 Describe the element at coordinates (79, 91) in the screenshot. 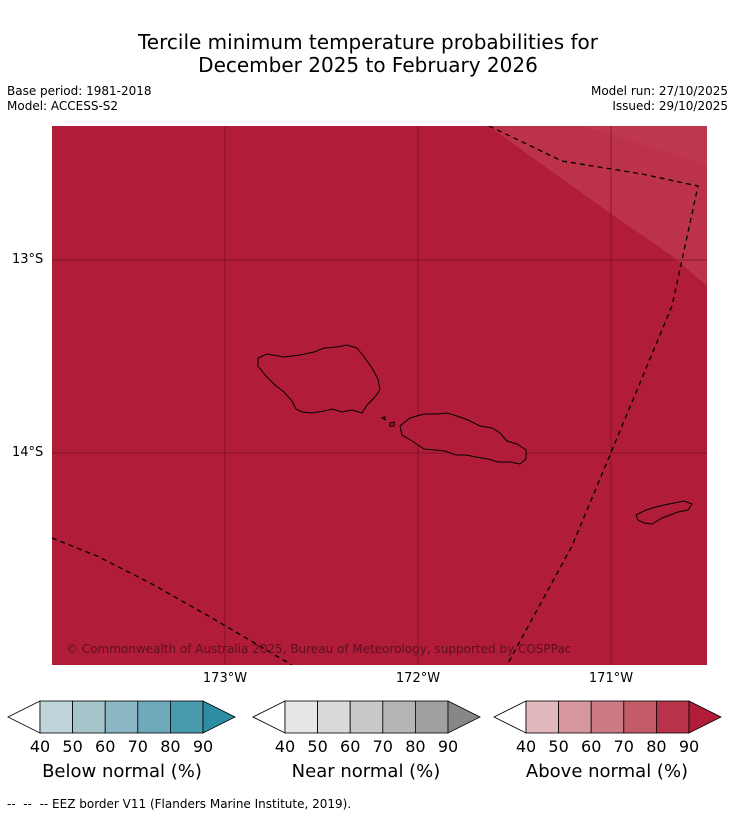

I see `base-period: Base period: 1981-2018` at that location.